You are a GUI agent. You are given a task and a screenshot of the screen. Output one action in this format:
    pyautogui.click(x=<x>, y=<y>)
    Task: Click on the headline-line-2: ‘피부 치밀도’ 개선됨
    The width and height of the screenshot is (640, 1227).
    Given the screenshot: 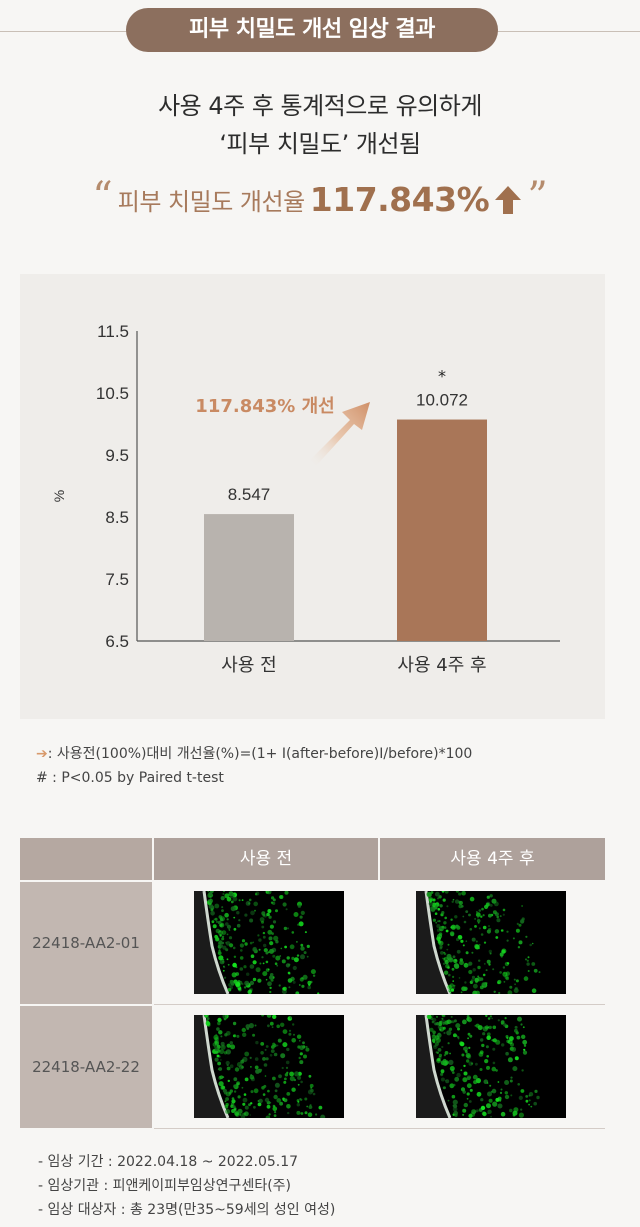 What is the action you would take?
    pyautogui.click(x=320, y=144)
    